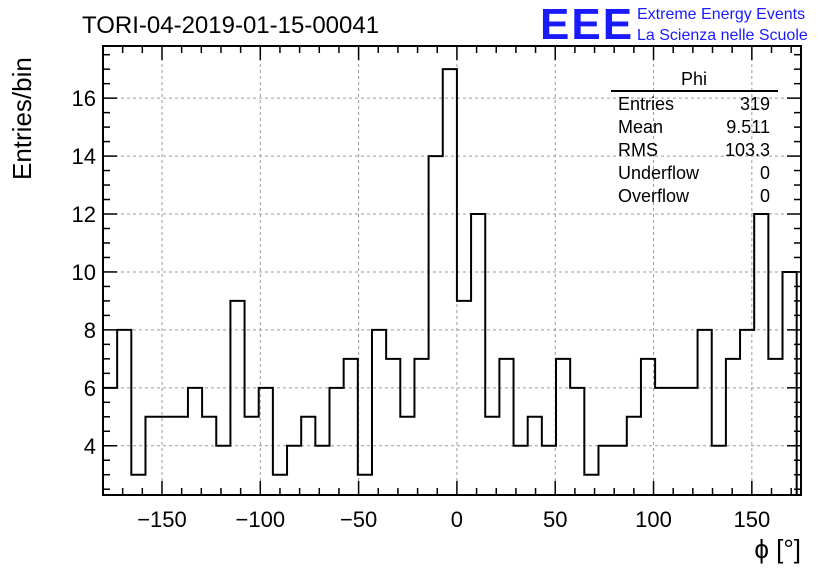 The height and width of the screenshot is (572, 836). I want to click on stats-label-mean: Mean, so click(640, 127).